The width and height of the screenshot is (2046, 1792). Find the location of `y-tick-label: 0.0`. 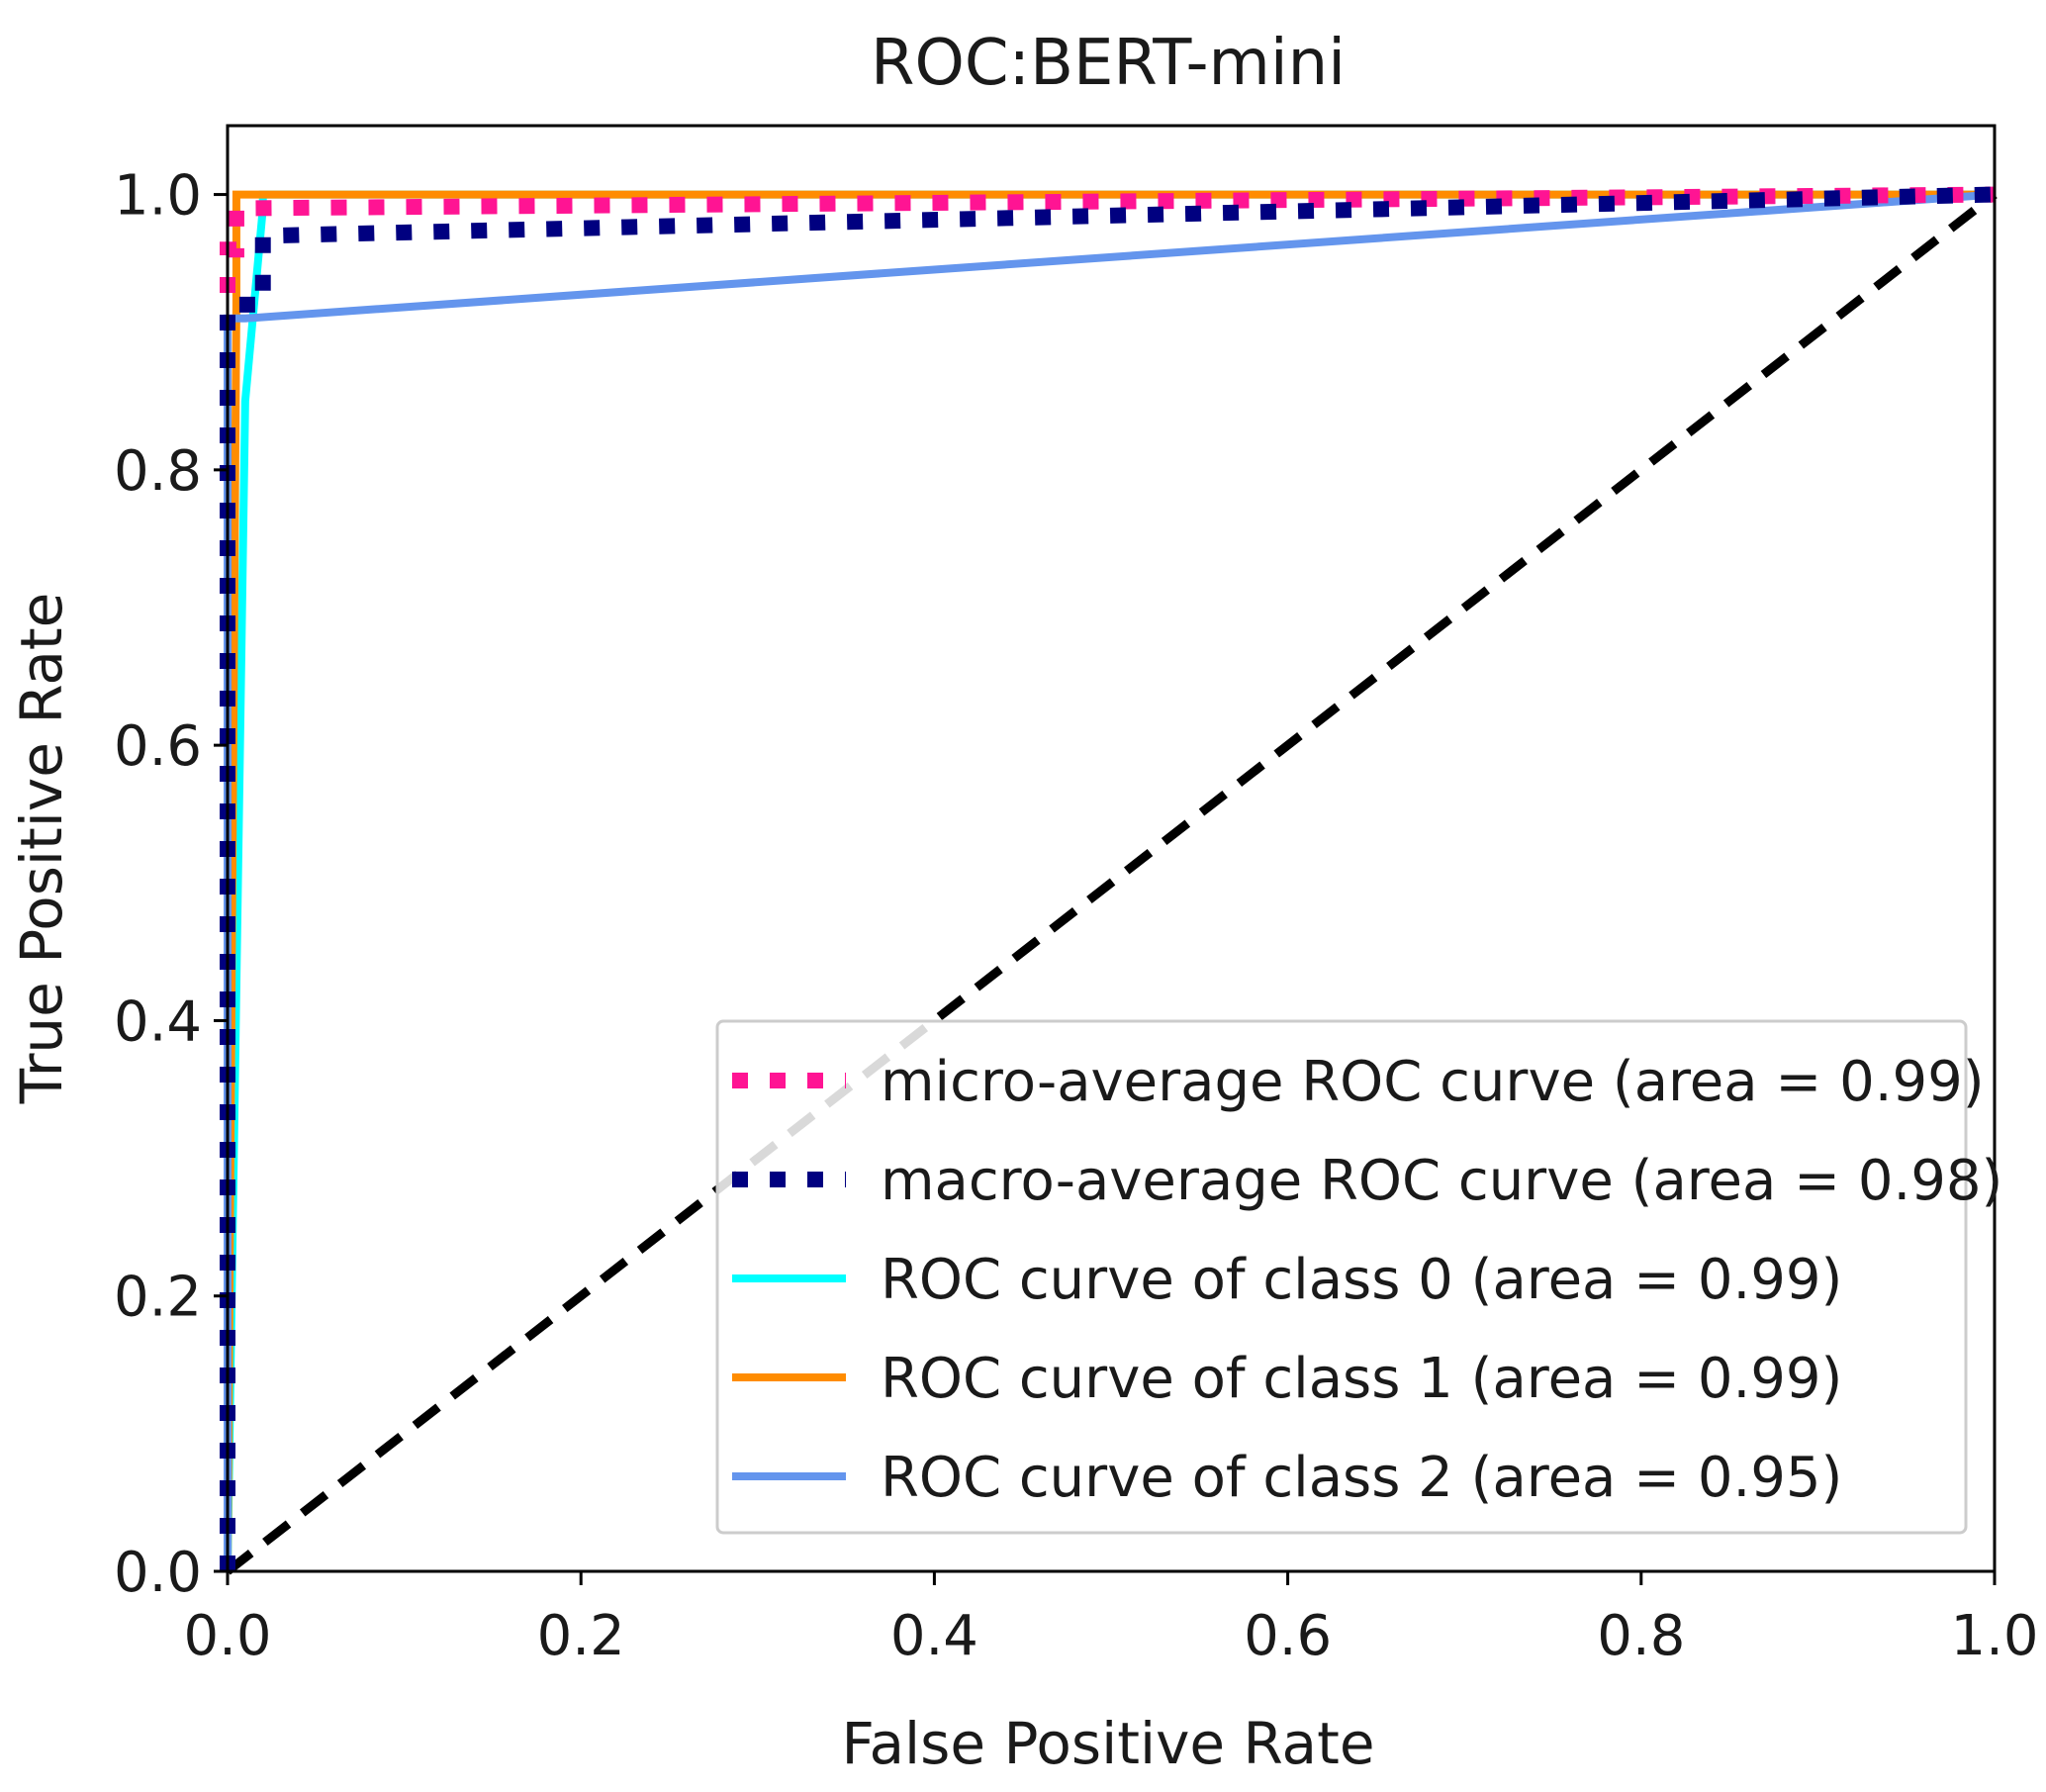

y-tick-label: 0.0 is located at coordinates (158, 1573).